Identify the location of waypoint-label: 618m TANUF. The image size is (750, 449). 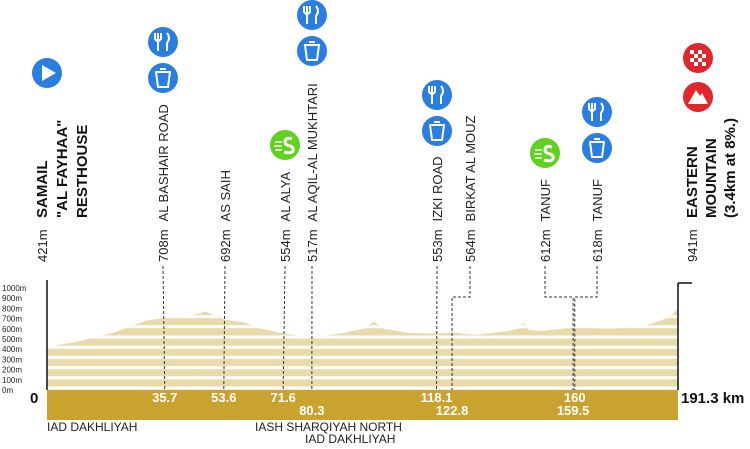
(597, 220).